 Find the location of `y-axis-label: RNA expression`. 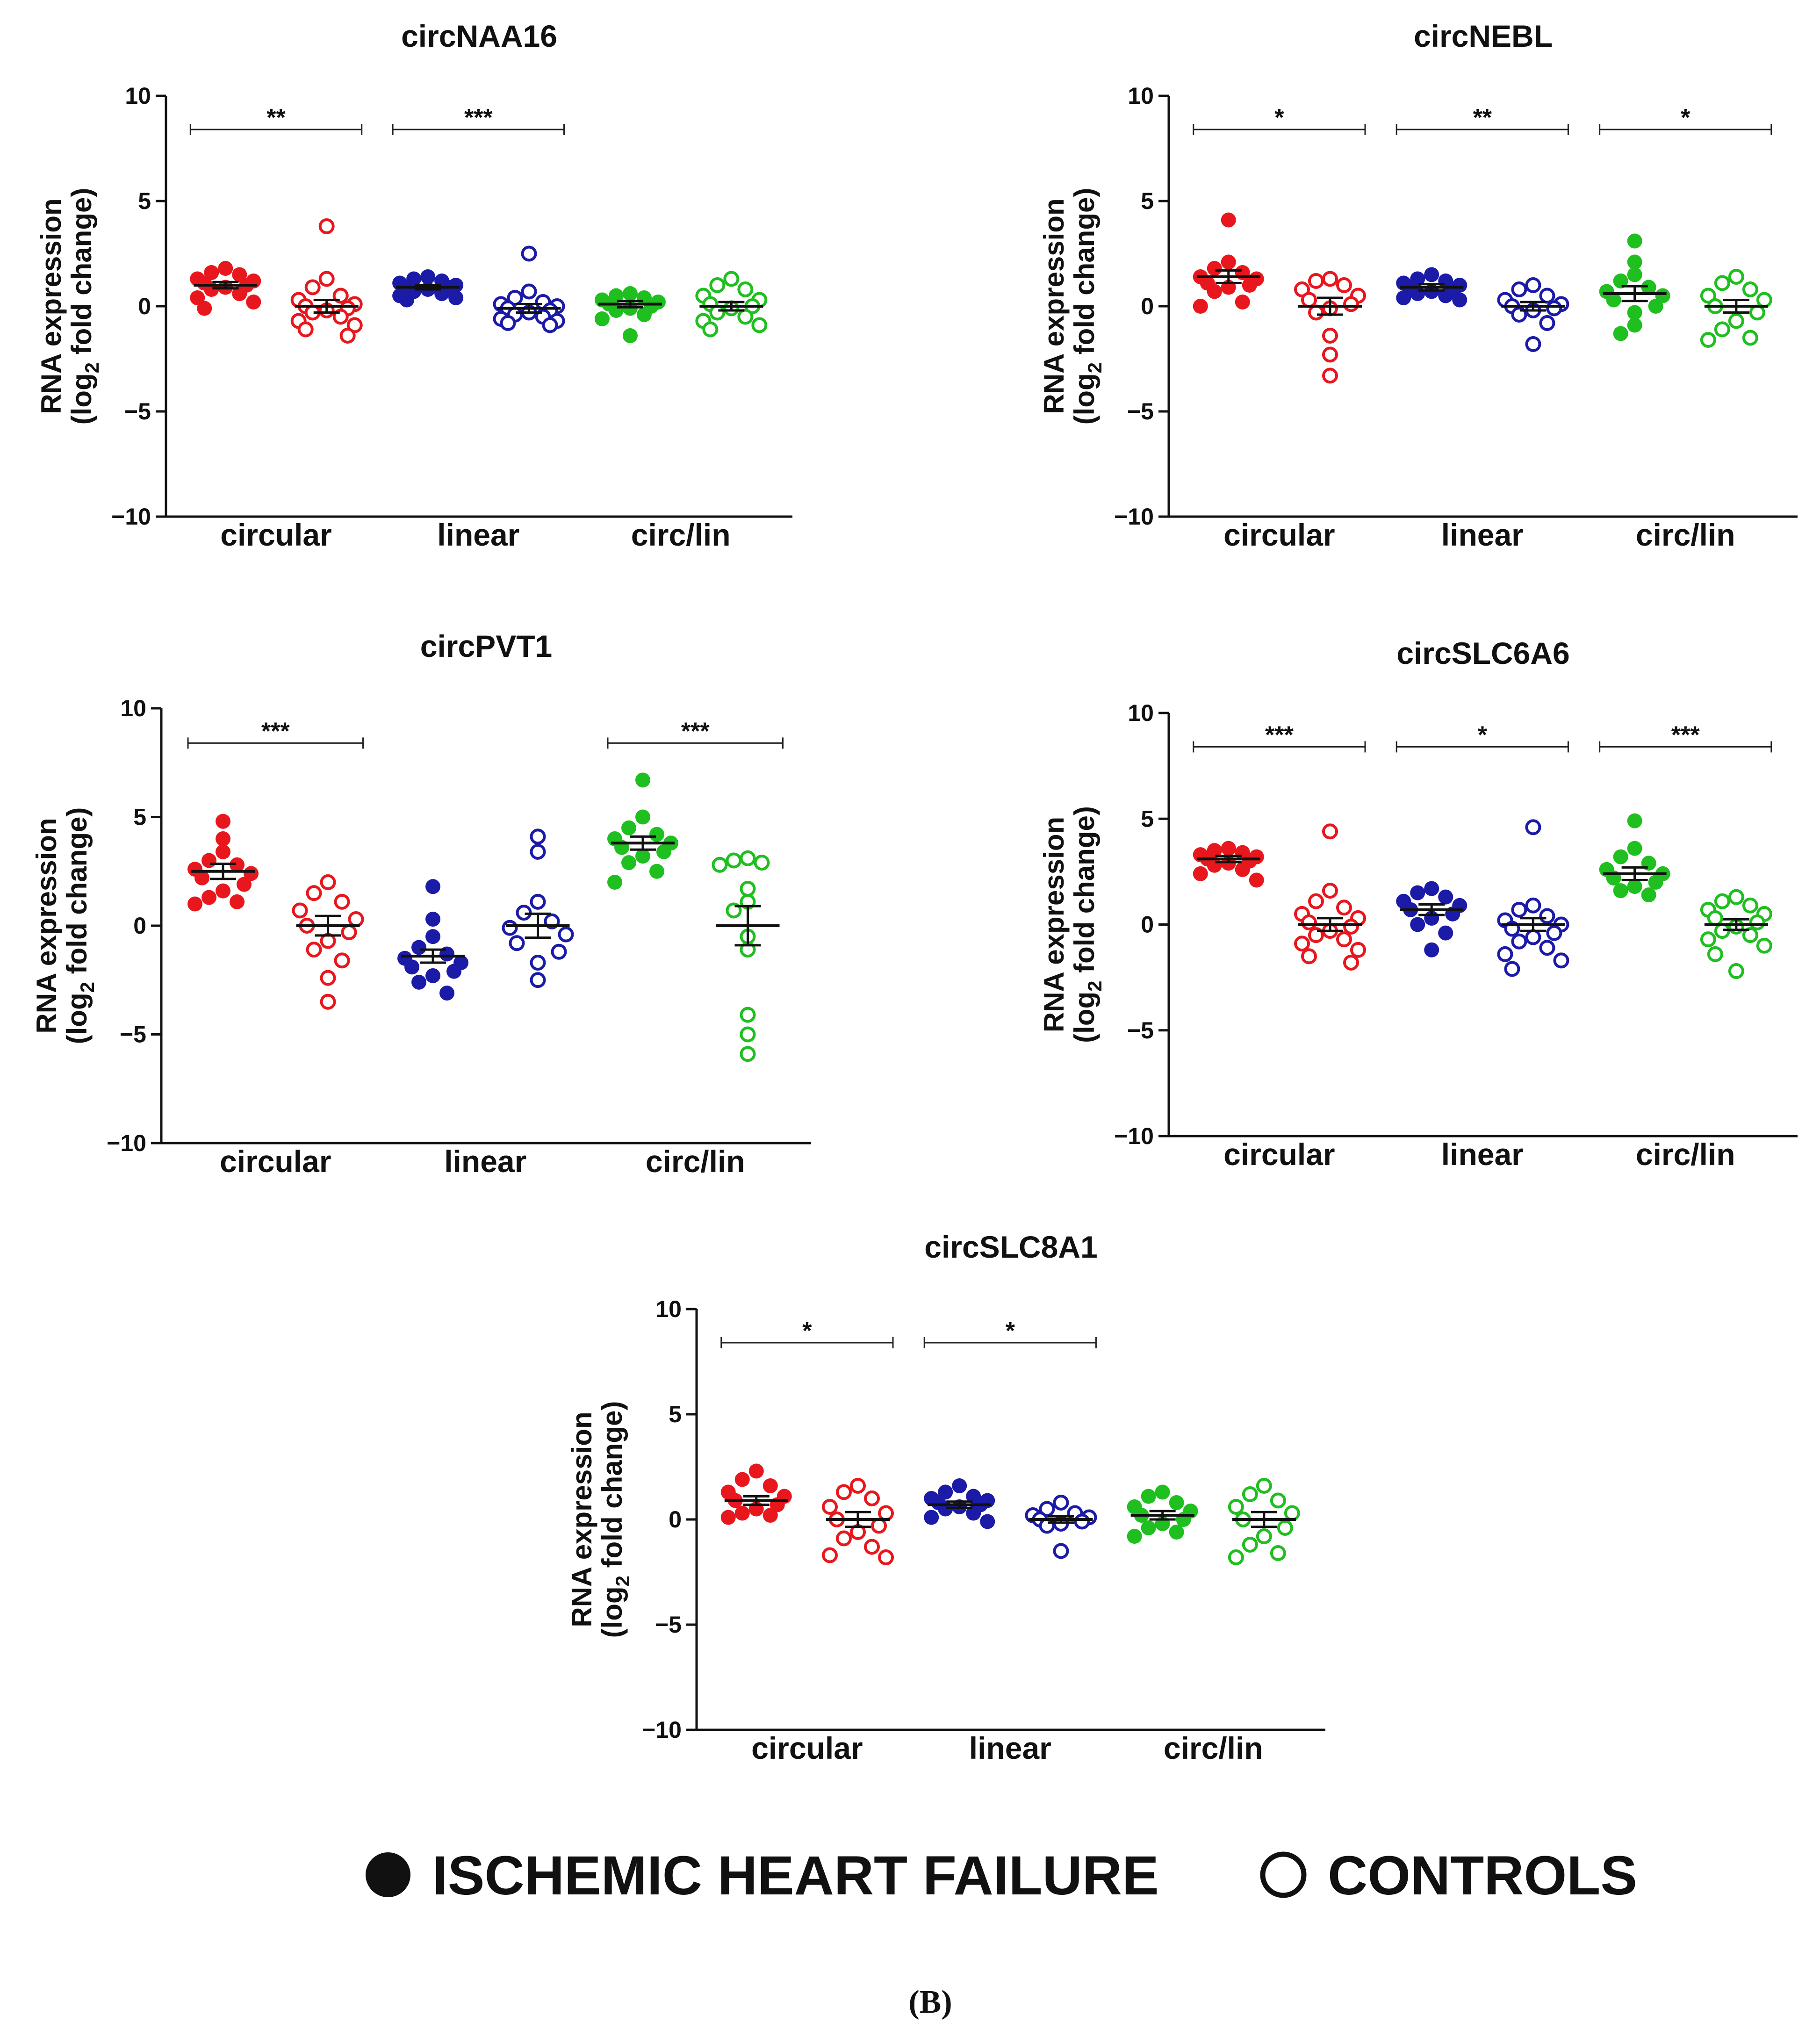

y-axis-label: RNA expression is located at coordinates (46, 926).